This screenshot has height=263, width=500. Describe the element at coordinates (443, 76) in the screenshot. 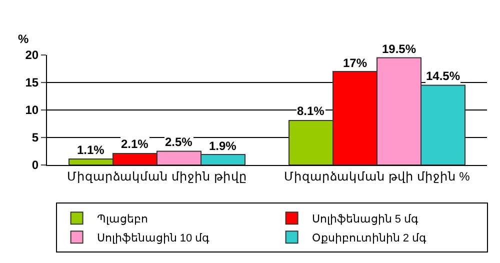

I see `data-label: 14.5%` at that location.